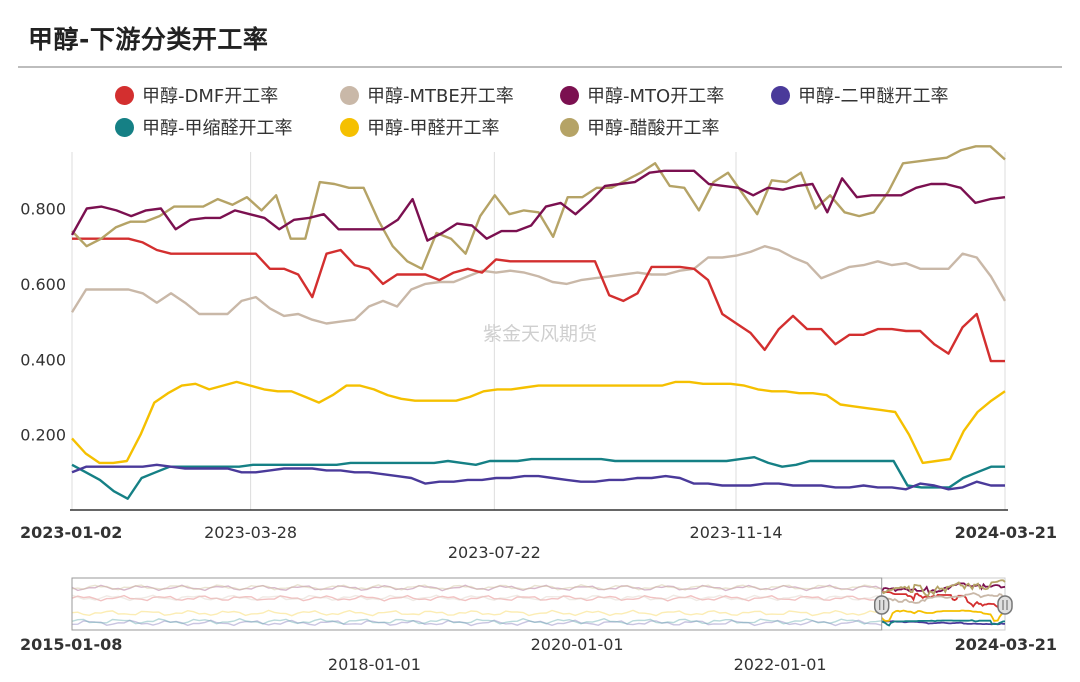  I want to click on legend-marker-mto, so click(569, 95).